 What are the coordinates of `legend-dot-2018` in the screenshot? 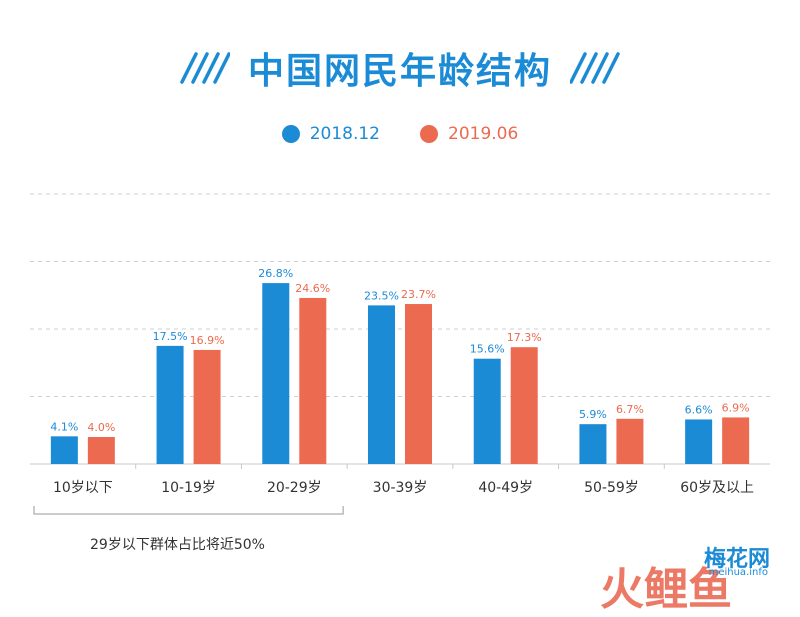 It's located at (290, 134).